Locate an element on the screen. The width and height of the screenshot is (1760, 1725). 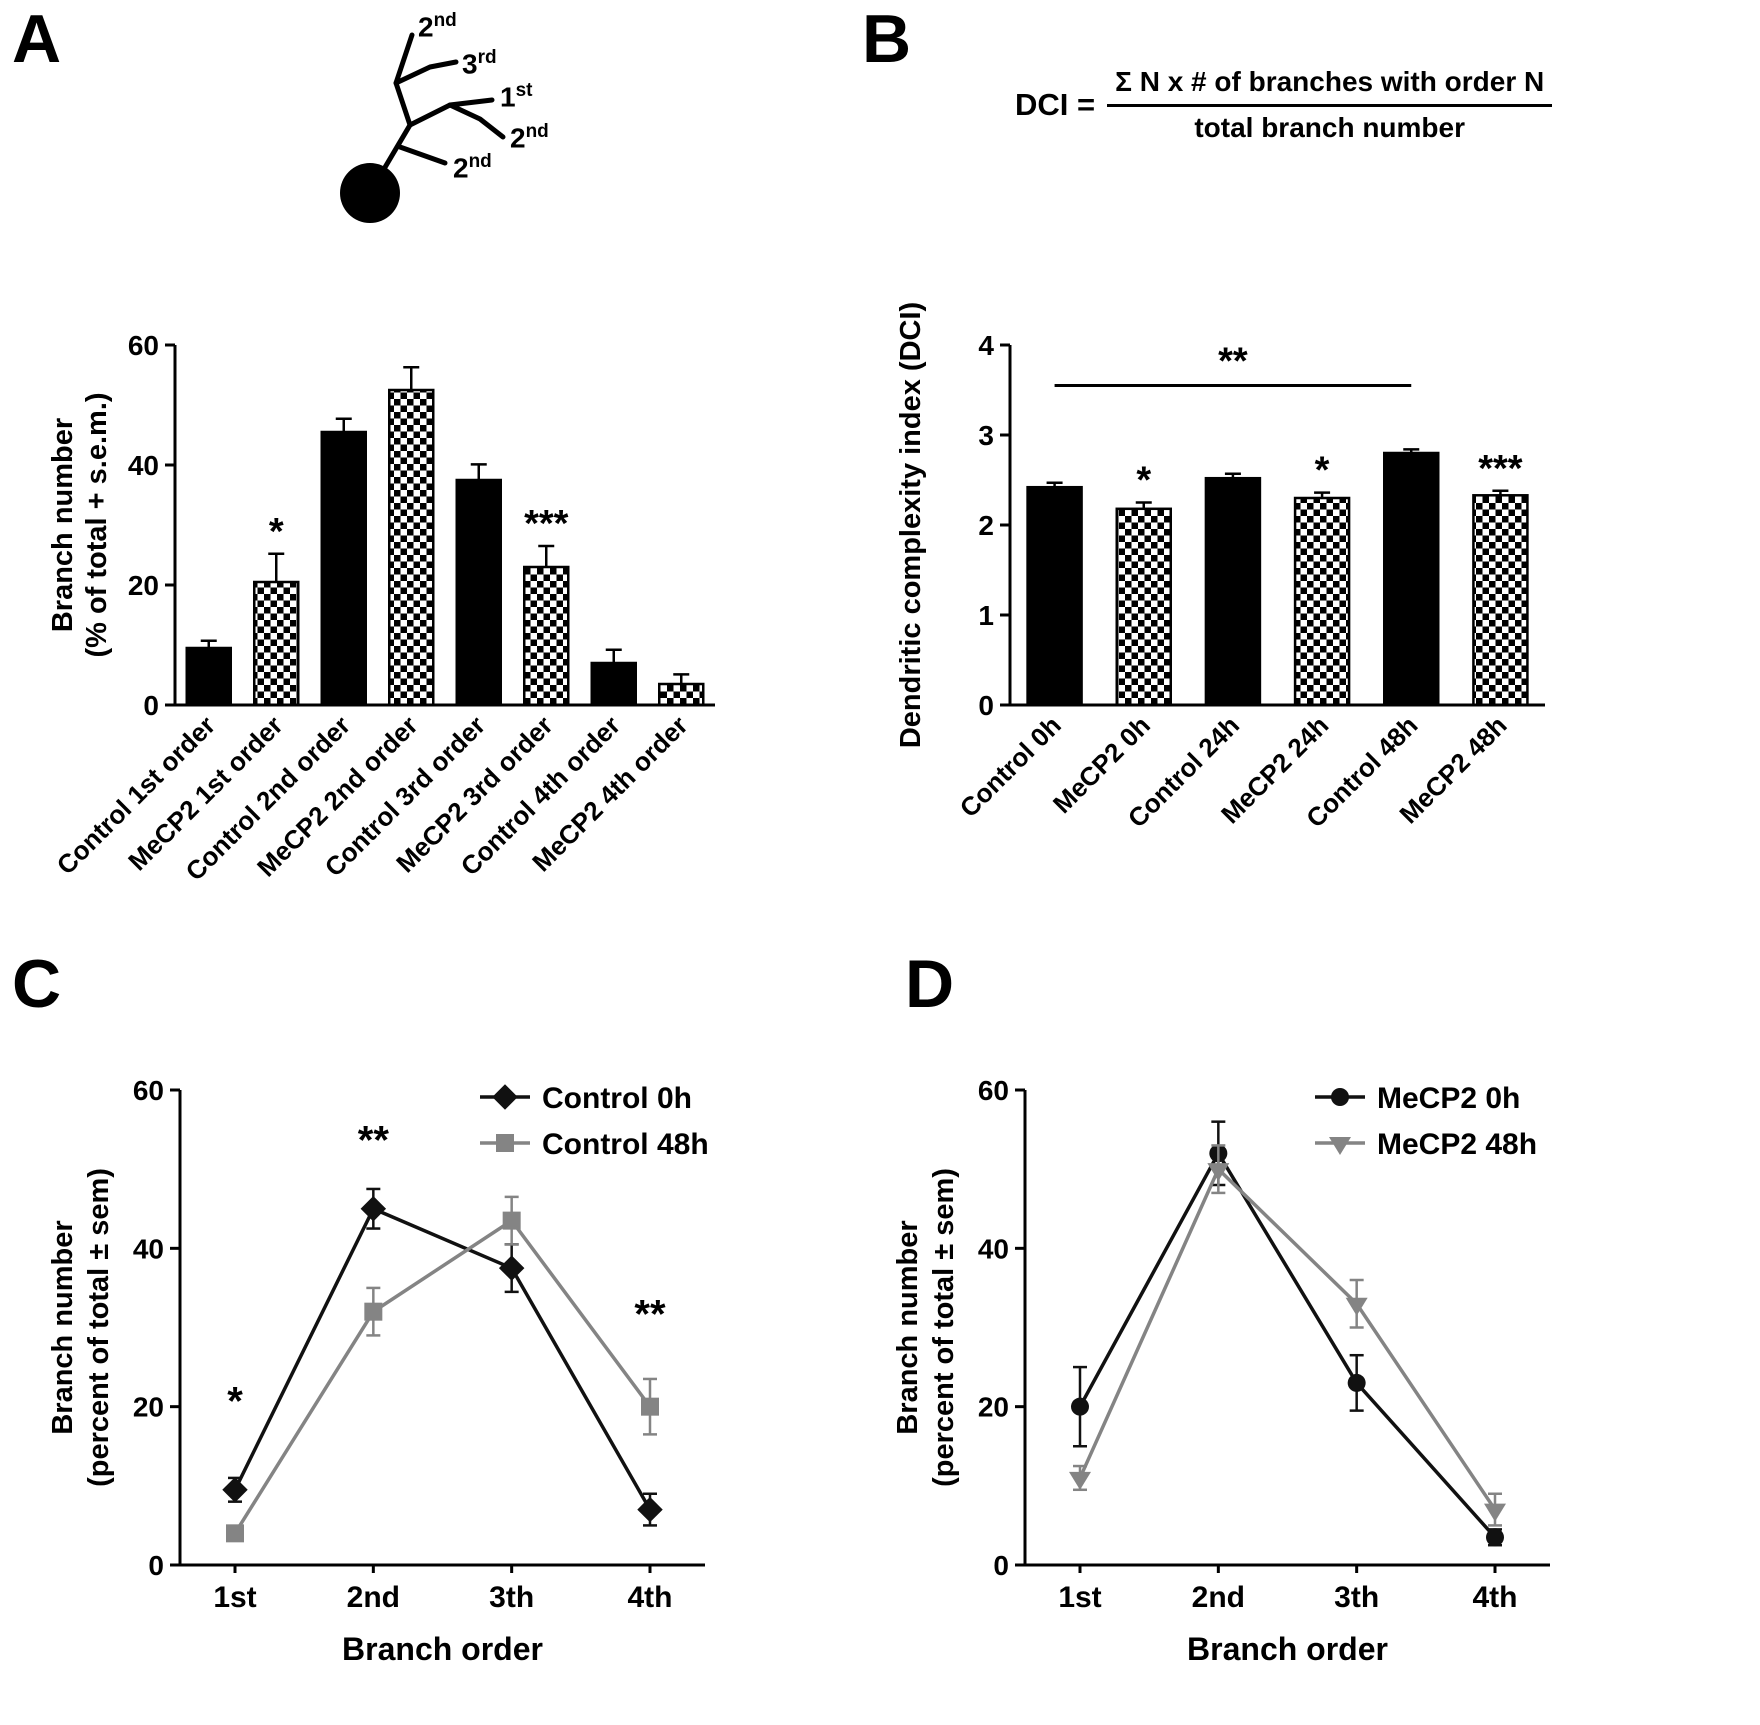
y-tick-label: 1 is located at coordinates (986, 615).